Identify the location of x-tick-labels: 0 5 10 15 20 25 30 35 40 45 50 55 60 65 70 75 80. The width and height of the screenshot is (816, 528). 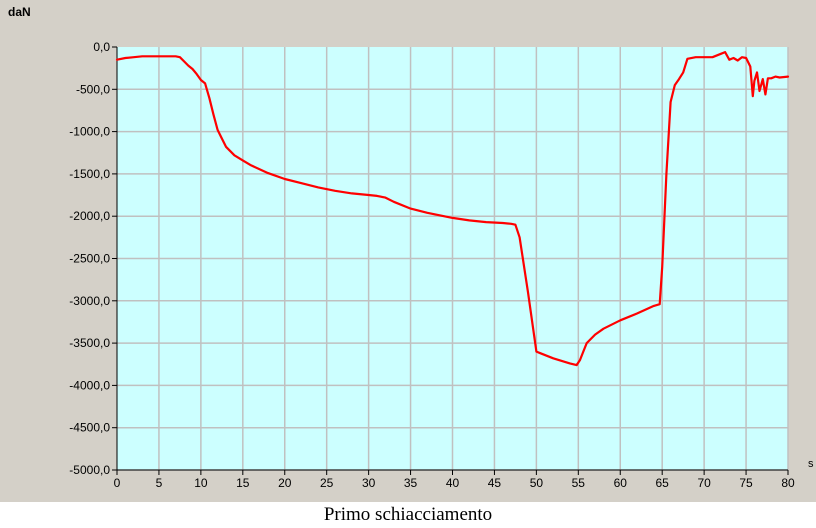
(454, 483).